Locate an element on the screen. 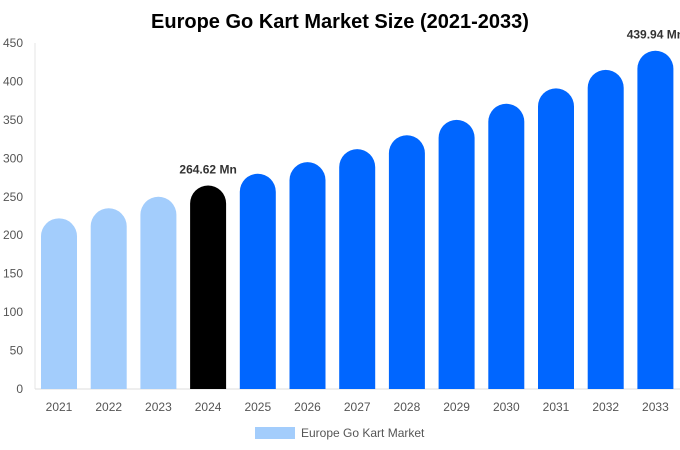  data-label: 439.94 Mn is located at coordinates (653, 35).